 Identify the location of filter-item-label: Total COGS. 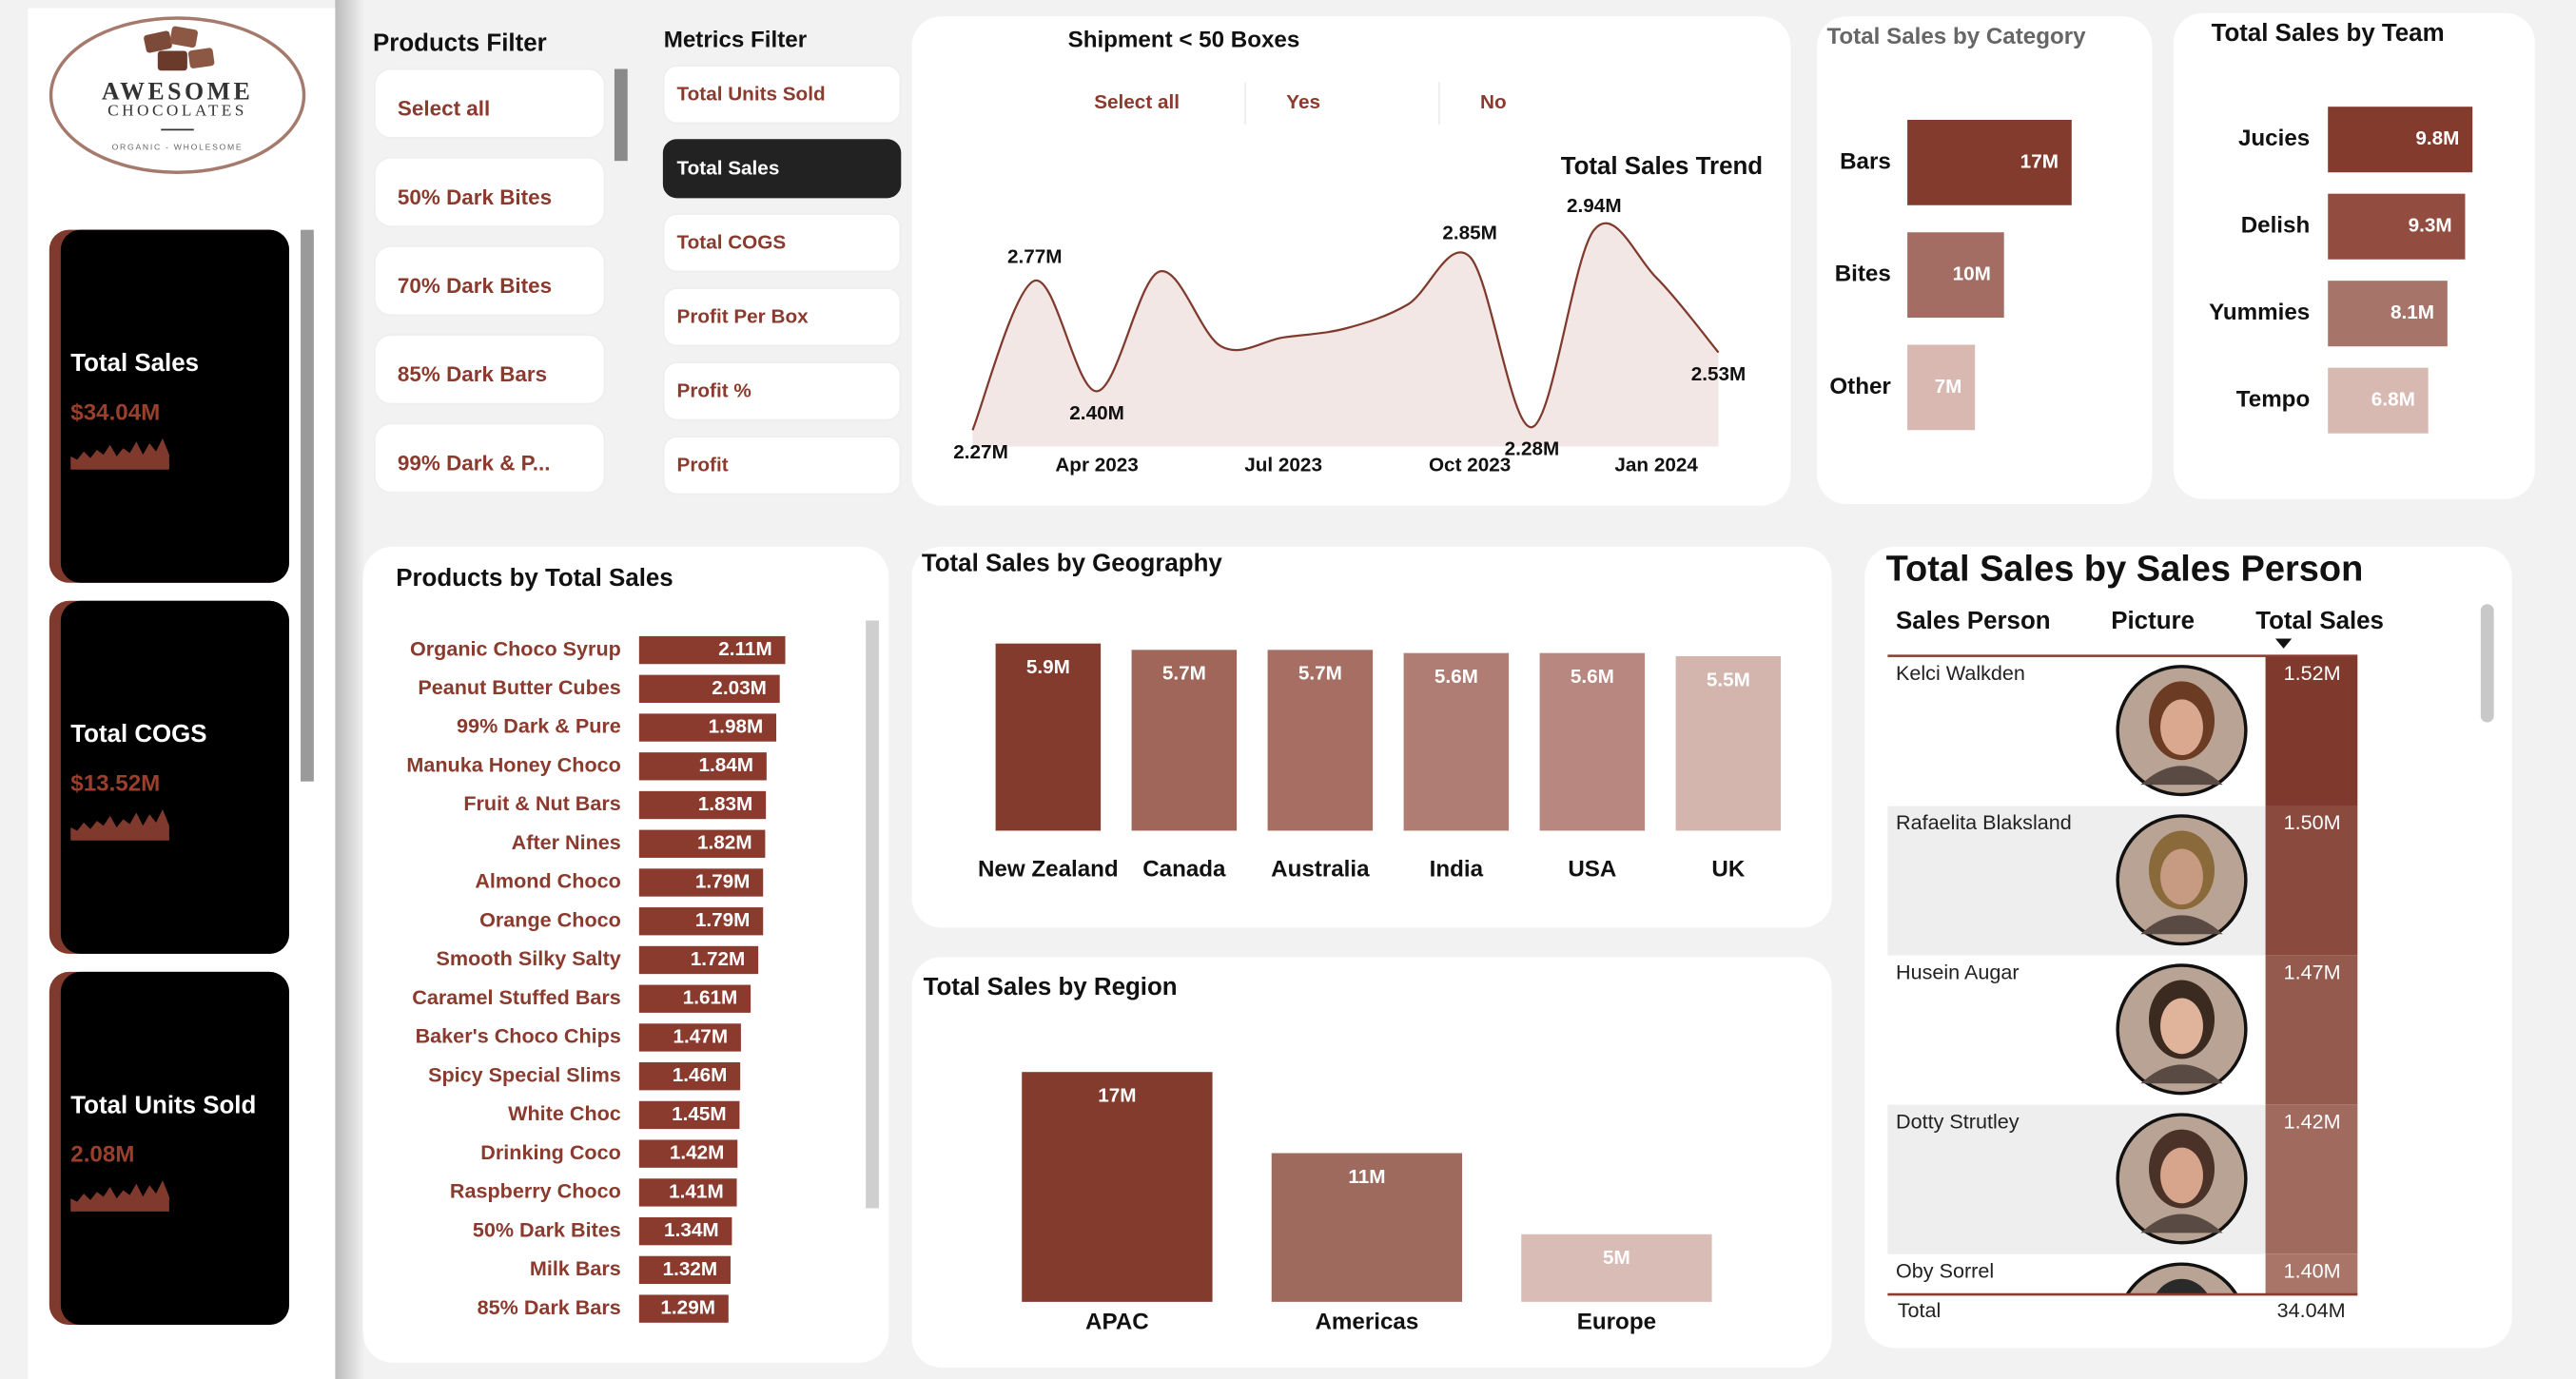
(732, 243).